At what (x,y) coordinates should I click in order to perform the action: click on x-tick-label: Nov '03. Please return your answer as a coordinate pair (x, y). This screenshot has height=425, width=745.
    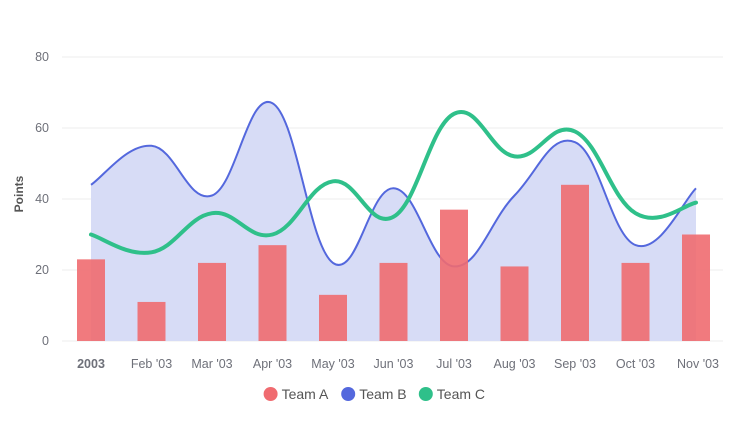
    Looking at the image, I should click on (698, 364).